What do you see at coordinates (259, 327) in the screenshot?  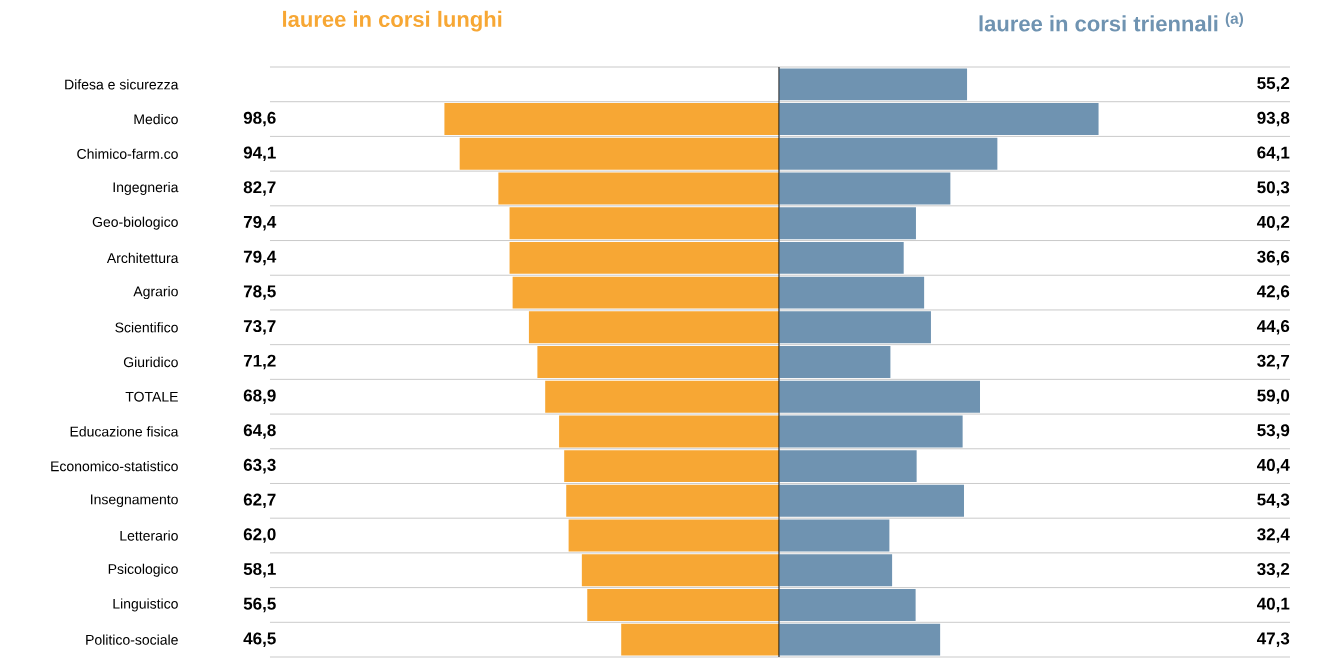 I see `data-label: 73,7` at bounding box center [259, 327].